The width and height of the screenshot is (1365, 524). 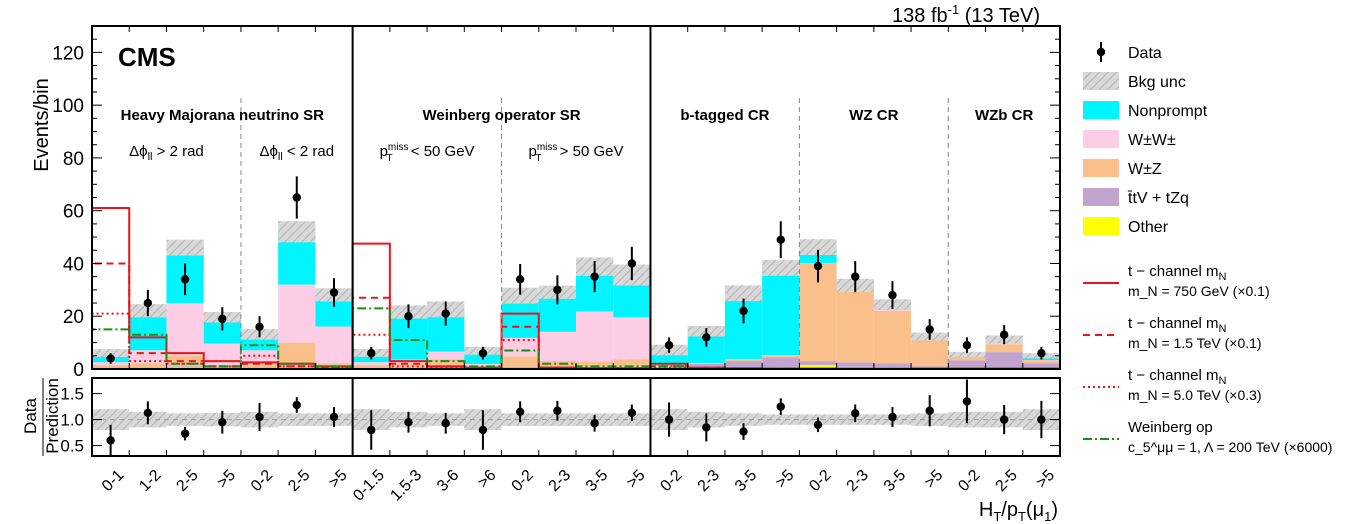 What do you see at coordinates (560, 481) in the screenshot?
I see `x-tick-label: 2-3` at bounding box center [560, 481].